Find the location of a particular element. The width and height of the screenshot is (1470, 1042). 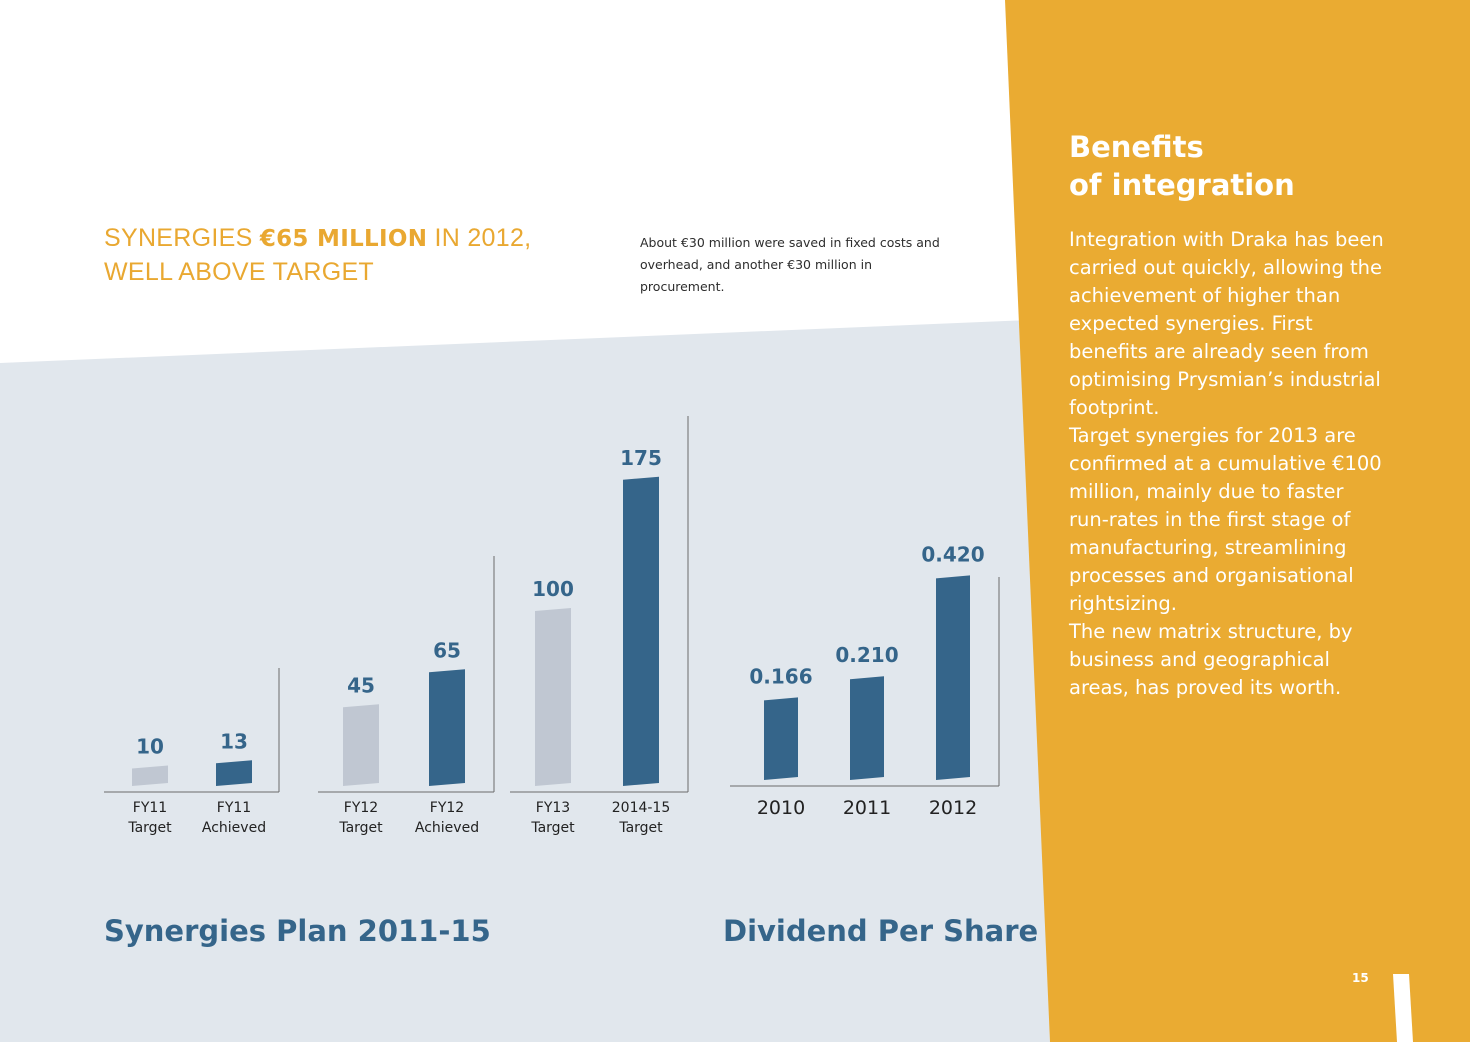

page-number: 15 is located at coordinates (1360, 978).